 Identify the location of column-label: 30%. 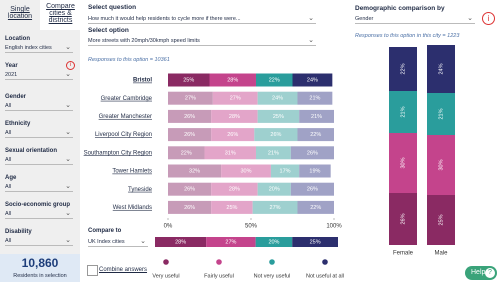
(403, 162).